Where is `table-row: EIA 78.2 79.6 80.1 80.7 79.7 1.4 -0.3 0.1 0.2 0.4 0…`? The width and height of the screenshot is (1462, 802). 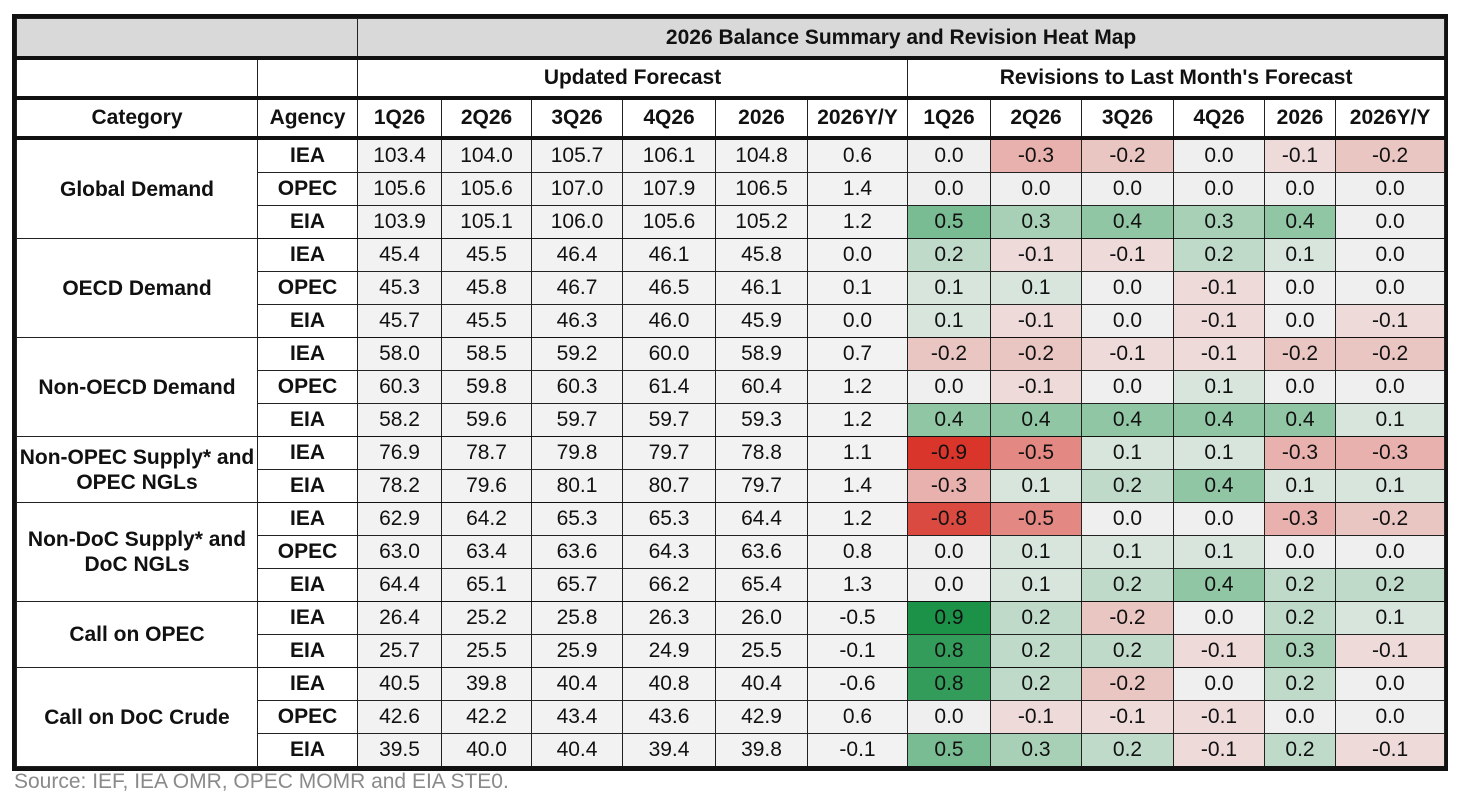 table-row: EIA 78.2 79.6 80.1 80.7 79.7 1.4 -0.3 0.1 0.2 0.4 0… is located at coordinates (731, 486).